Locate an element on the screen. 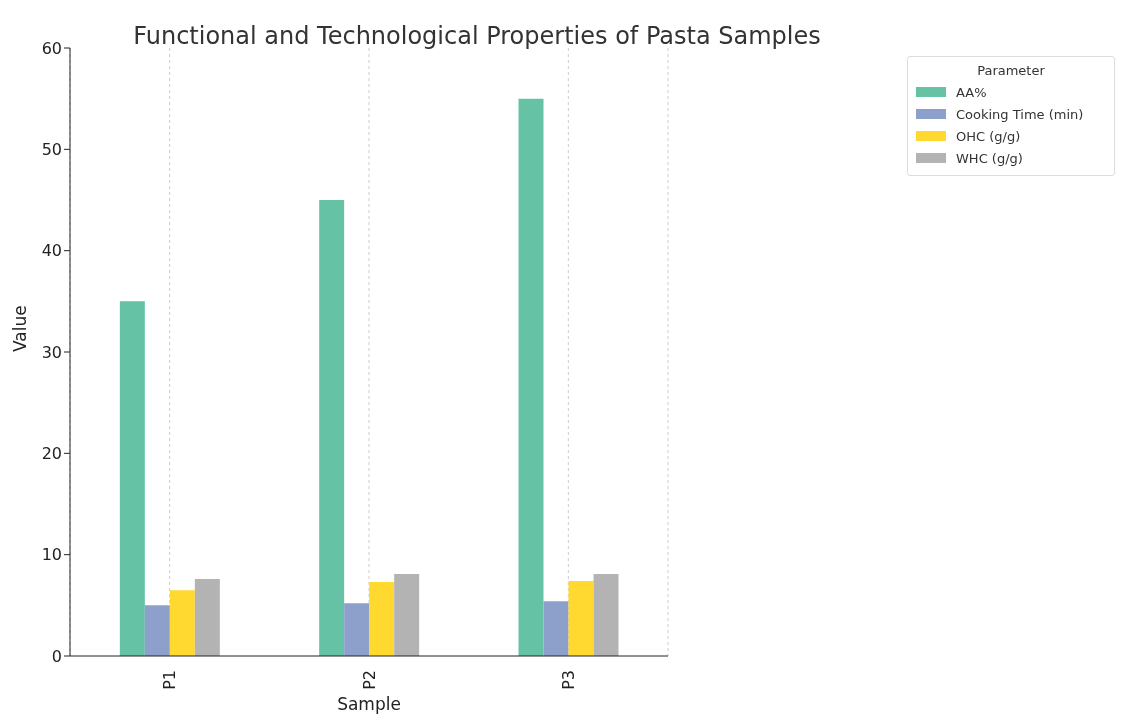 This screenshot has height=720, width=1123. x-tick-label: P1 is located at coordinates (170, 680).